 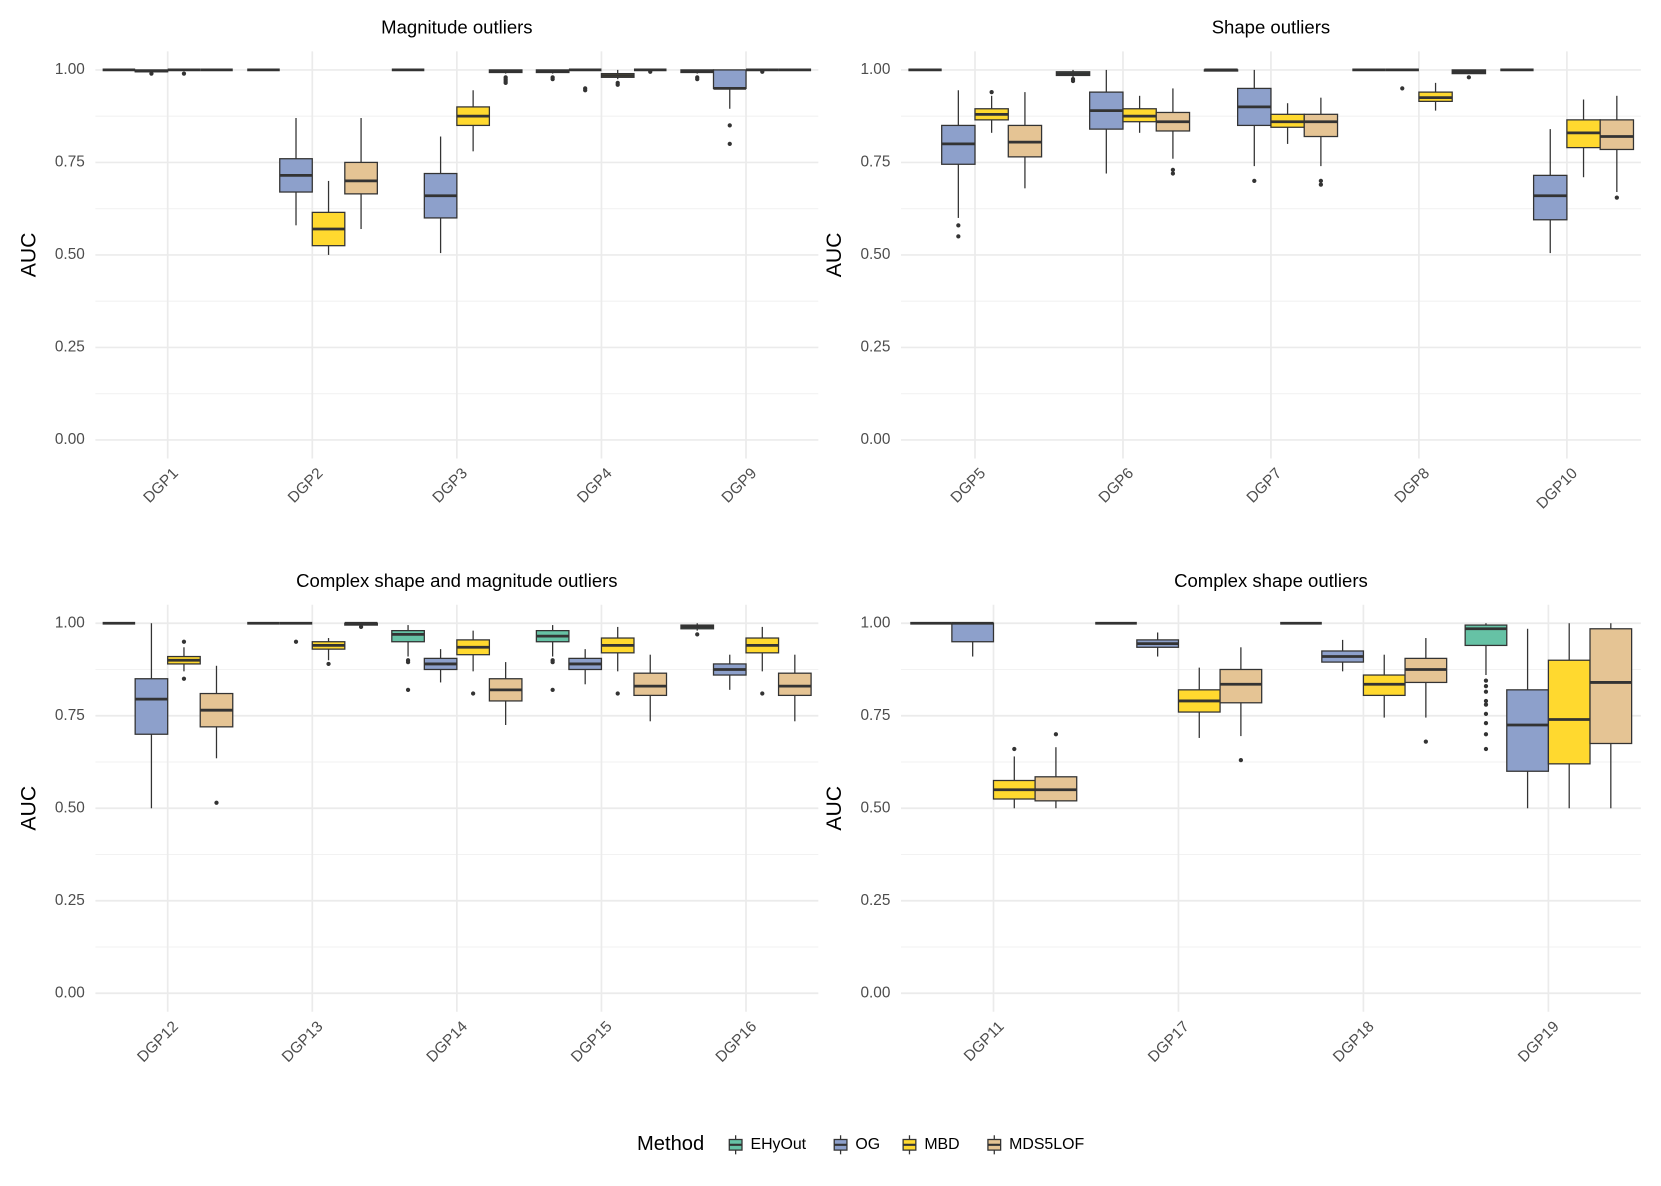 I want to click on x-tick-label: DGP14, so click(x=447, y=1042).